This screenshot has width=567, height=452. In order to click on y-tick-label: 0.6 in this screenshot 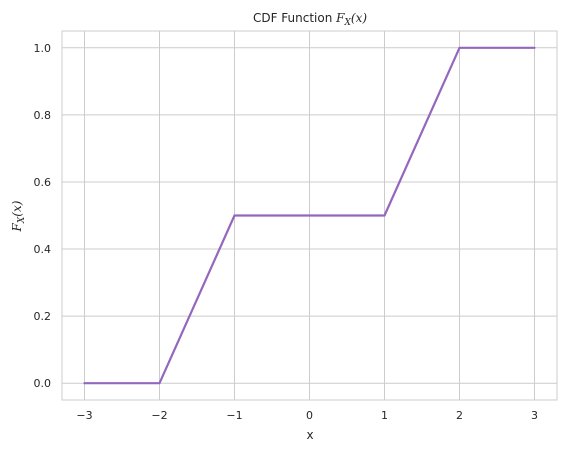, I will do `click(43, 182)`.